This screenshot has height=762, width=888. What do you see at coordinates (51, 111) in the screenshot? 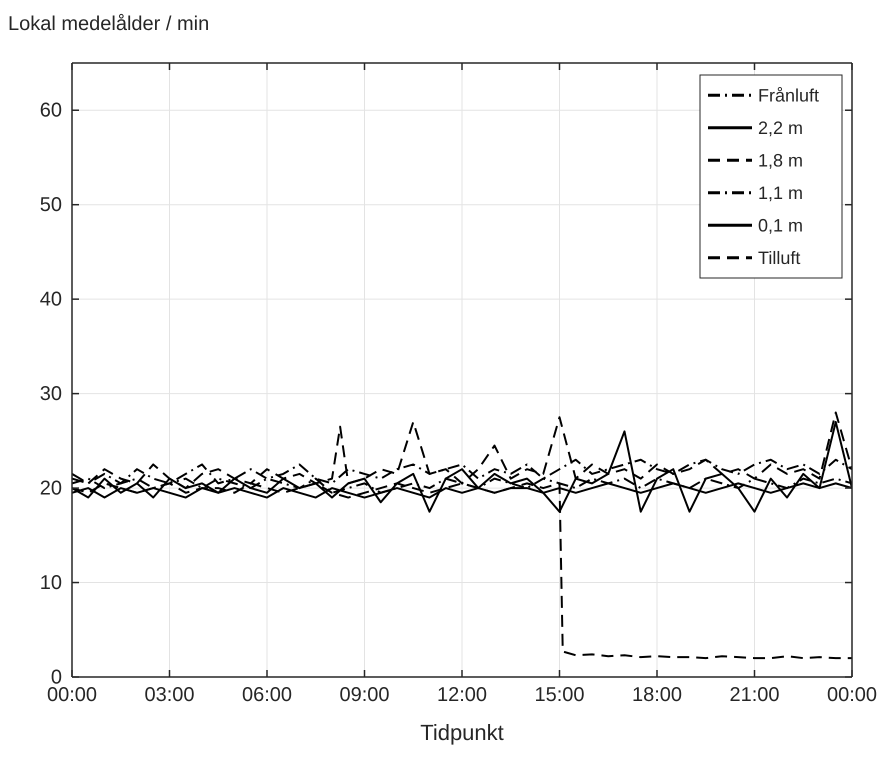
I see `y-tick-label: 60` at bounding box center [51, 111].